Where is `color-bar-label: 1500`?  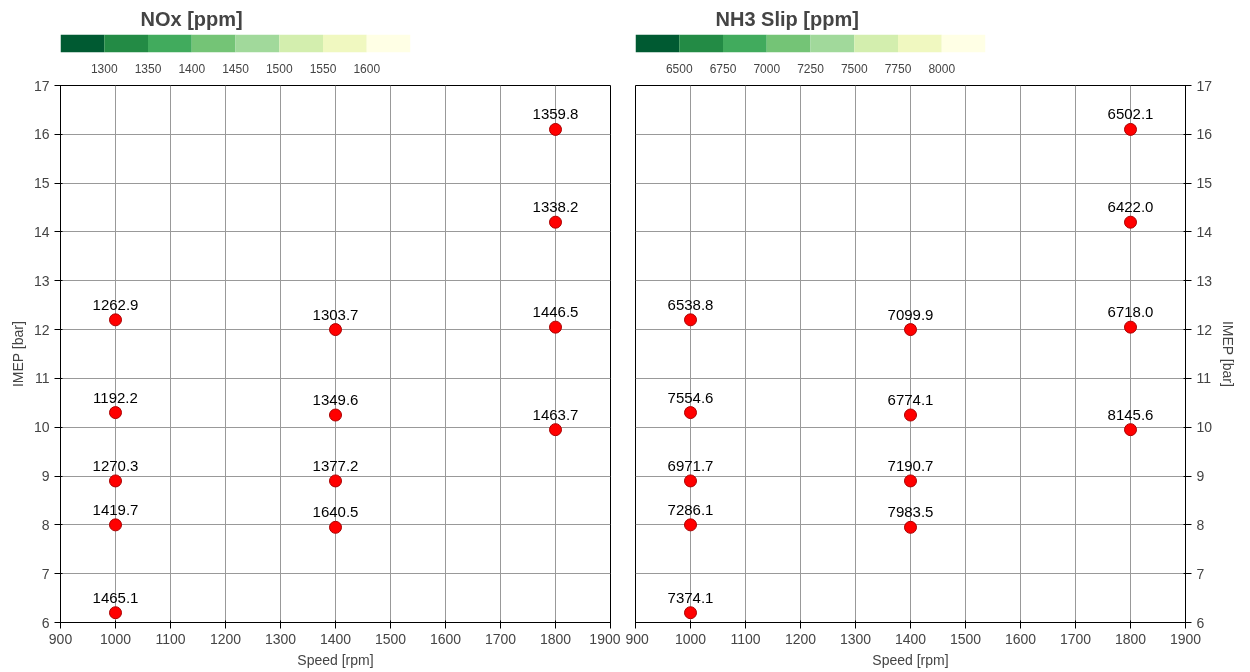 color-bar-label: 1500 is located at coordinates (279, 68).